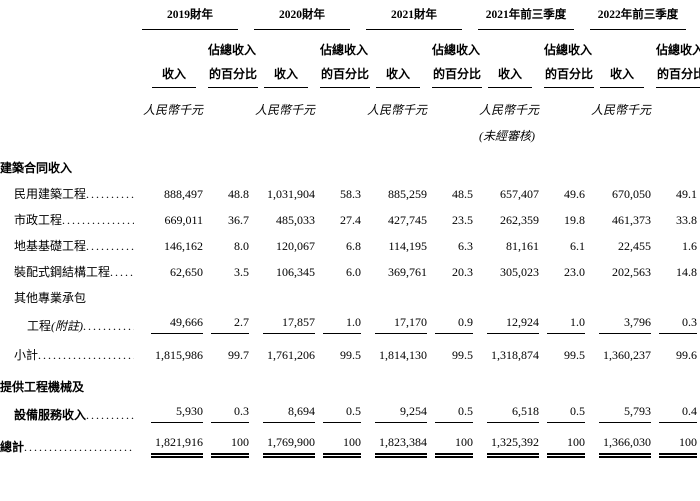  What do you see at coordinates (462, 272) in the screenshot?
I see `percentage-value: 20.3` at bounding box center [462, 272].